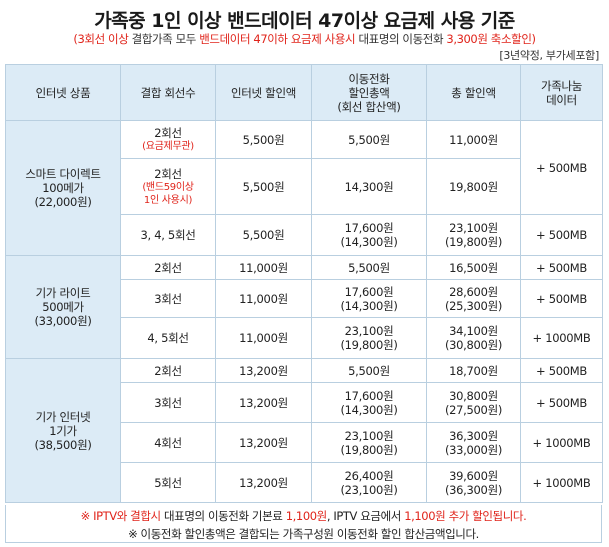 This screenshot has width=609, height=547. What do you see at coordinates (168, 235) in the screenshot?
I see `lines-cell: 3, 4, 5회선` at bounding box center [168, 235].